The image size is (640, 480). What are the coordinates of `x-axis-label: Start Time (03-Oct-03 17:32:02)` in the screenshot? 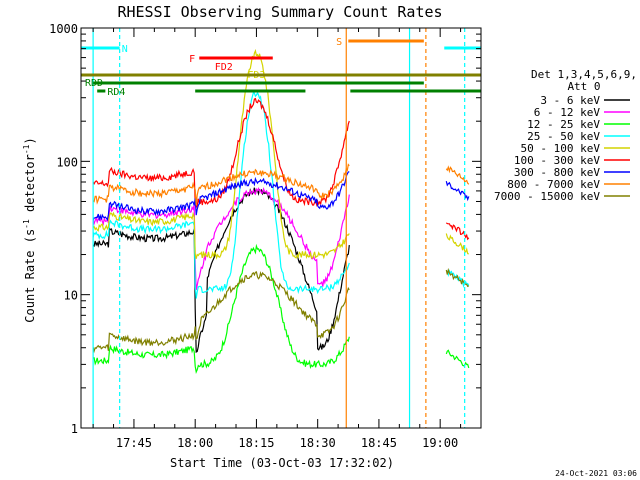 It's located at (282, 463).